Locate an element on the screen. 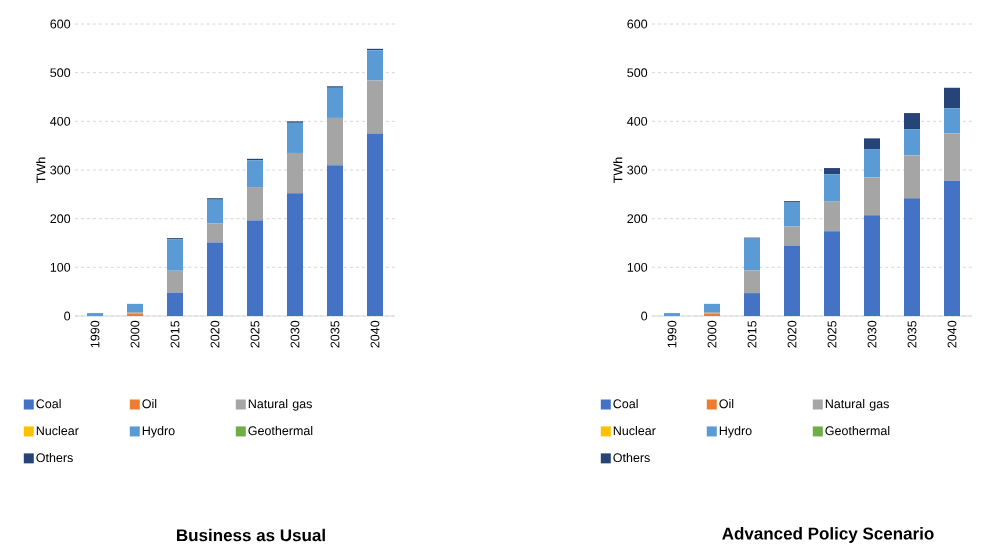  text: Business as Usual is located at coordinates (251, 535).